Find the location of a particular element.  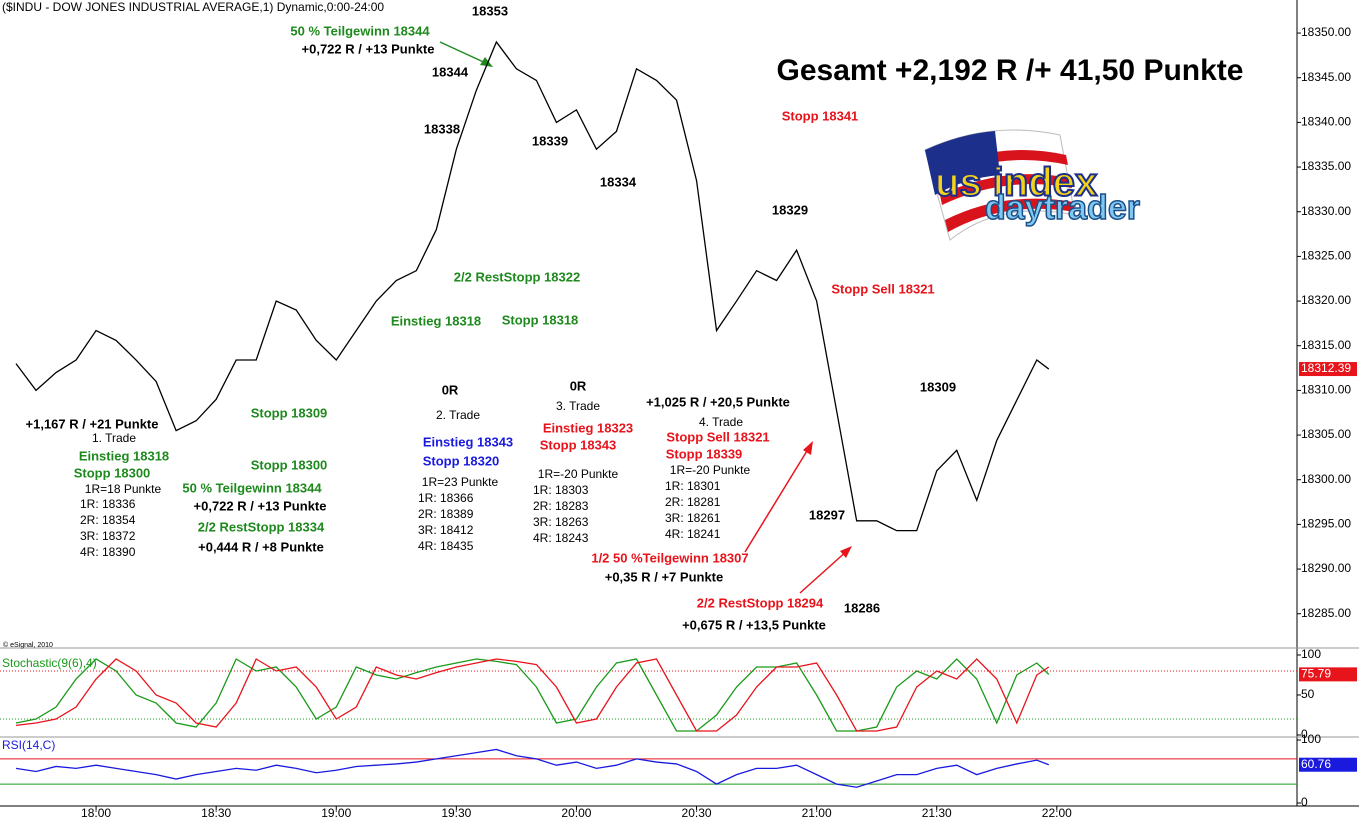

annotation: 1R: 18336 is located at coordinates (108, 504).